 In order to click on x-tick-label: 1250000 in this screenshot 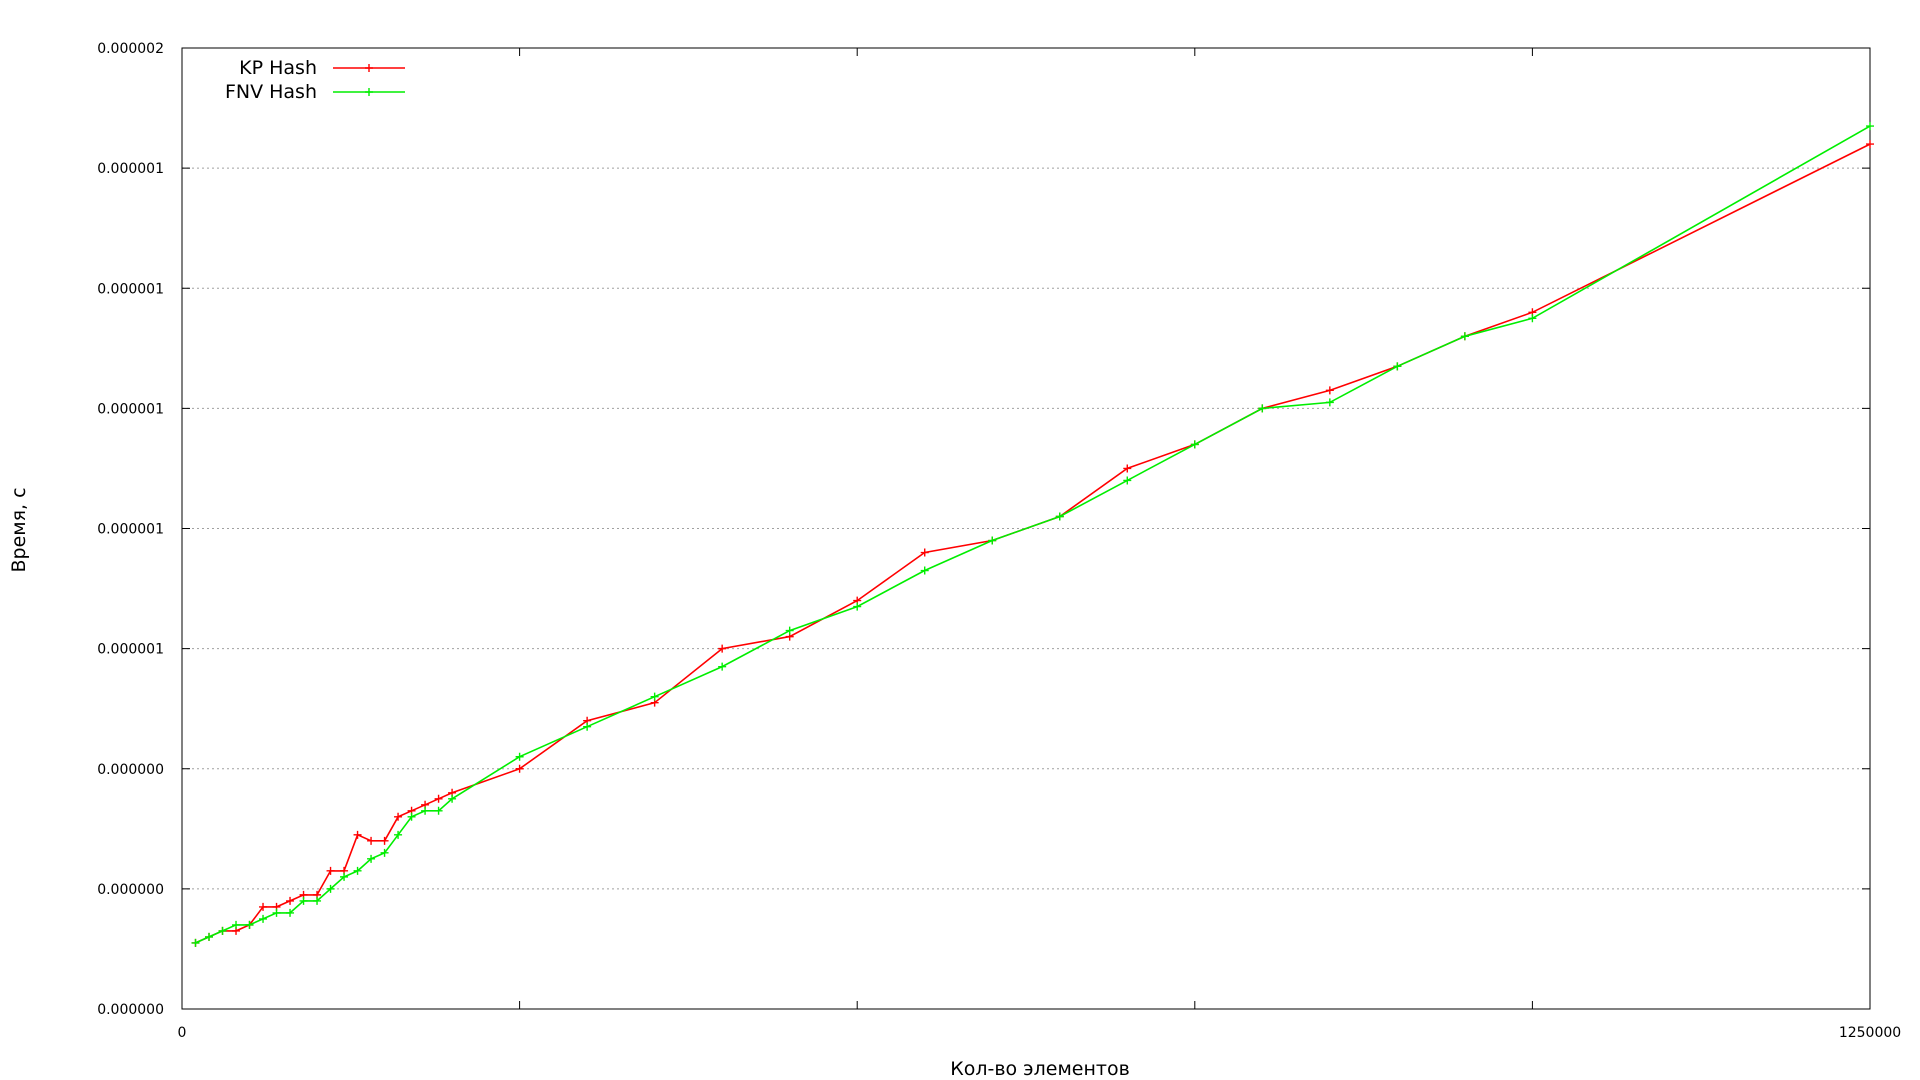, I will do `click(1870, 1033)`.